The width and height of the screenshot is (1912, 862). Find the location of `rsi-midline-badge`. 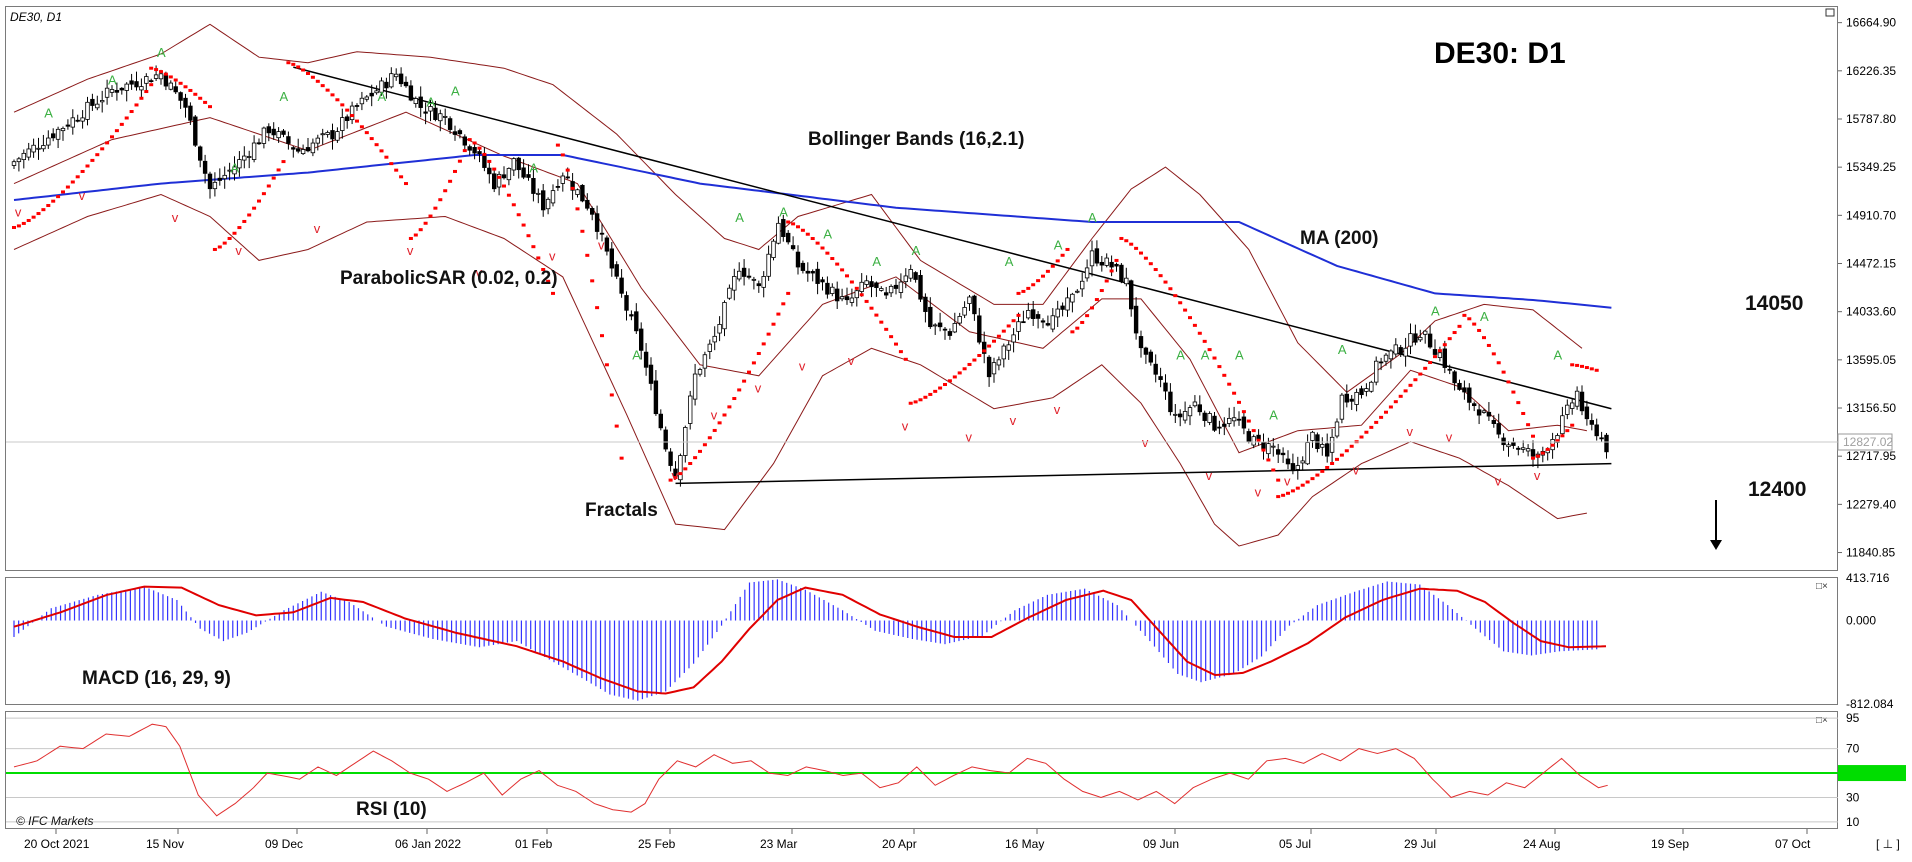

rsi-midline-badge is located at coordinates (1872, 773).